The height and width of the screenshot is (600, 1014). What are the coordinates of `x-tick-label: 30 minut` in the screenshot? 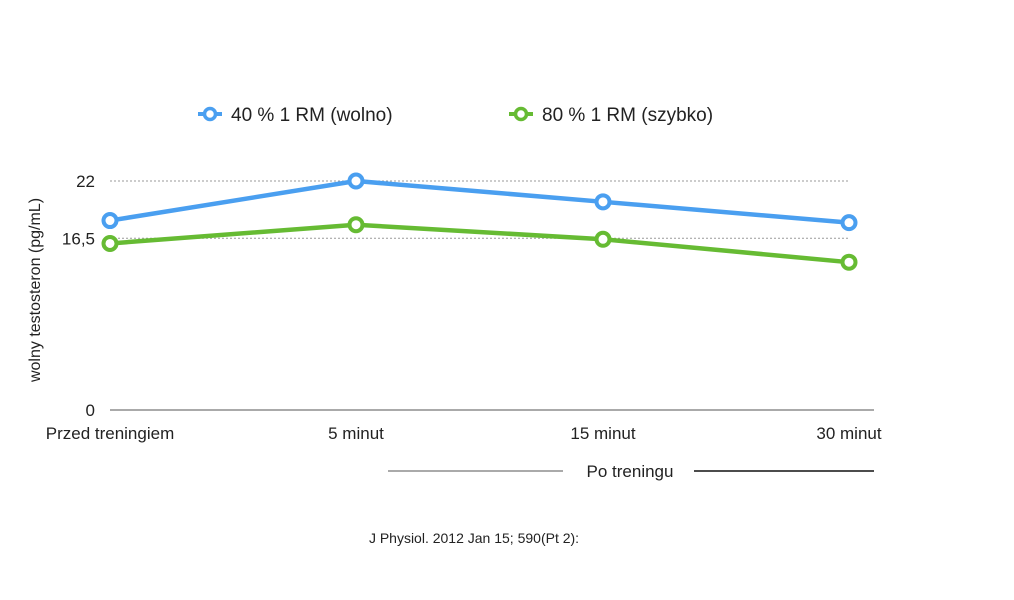 It's located at (848, 433).